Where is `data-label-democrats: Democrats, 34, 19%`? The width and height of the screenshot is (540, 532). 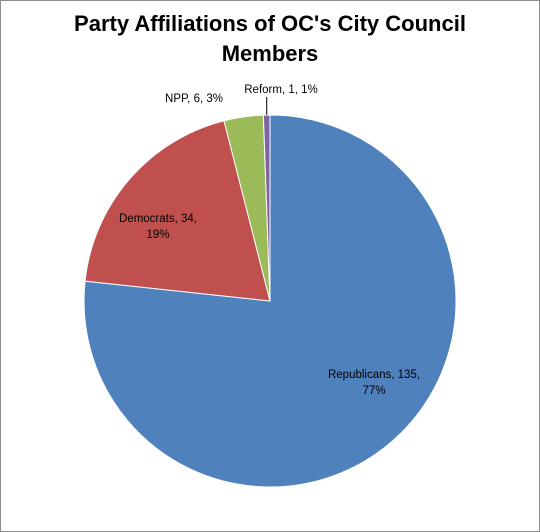
data-label-democrats: Democrats, 34, 19% is located at coordinates (158, 227).